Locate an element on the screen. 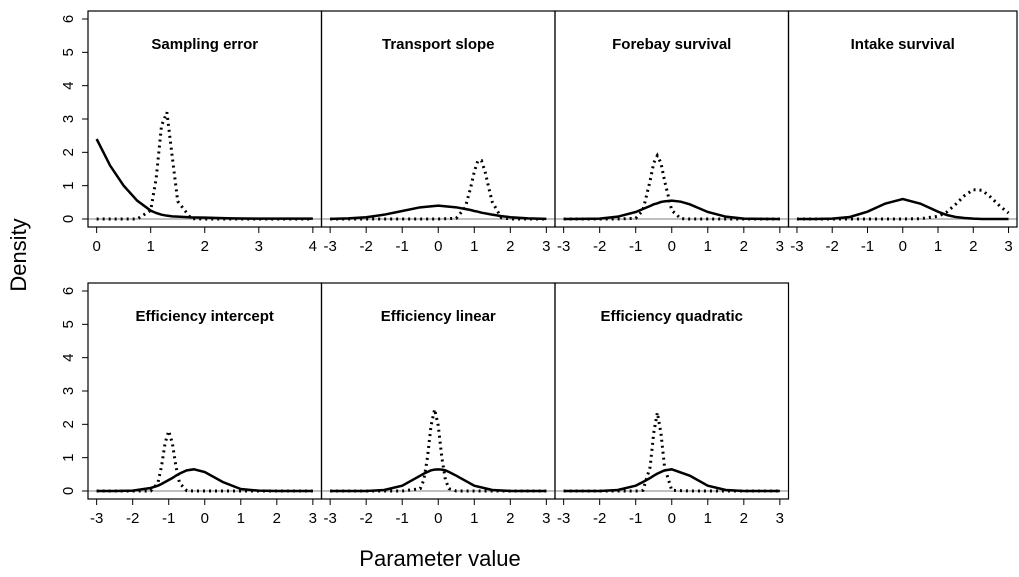 The image size is (1019, 577). panel-title: Efficiency intercept is located at coordinates (205, 316).